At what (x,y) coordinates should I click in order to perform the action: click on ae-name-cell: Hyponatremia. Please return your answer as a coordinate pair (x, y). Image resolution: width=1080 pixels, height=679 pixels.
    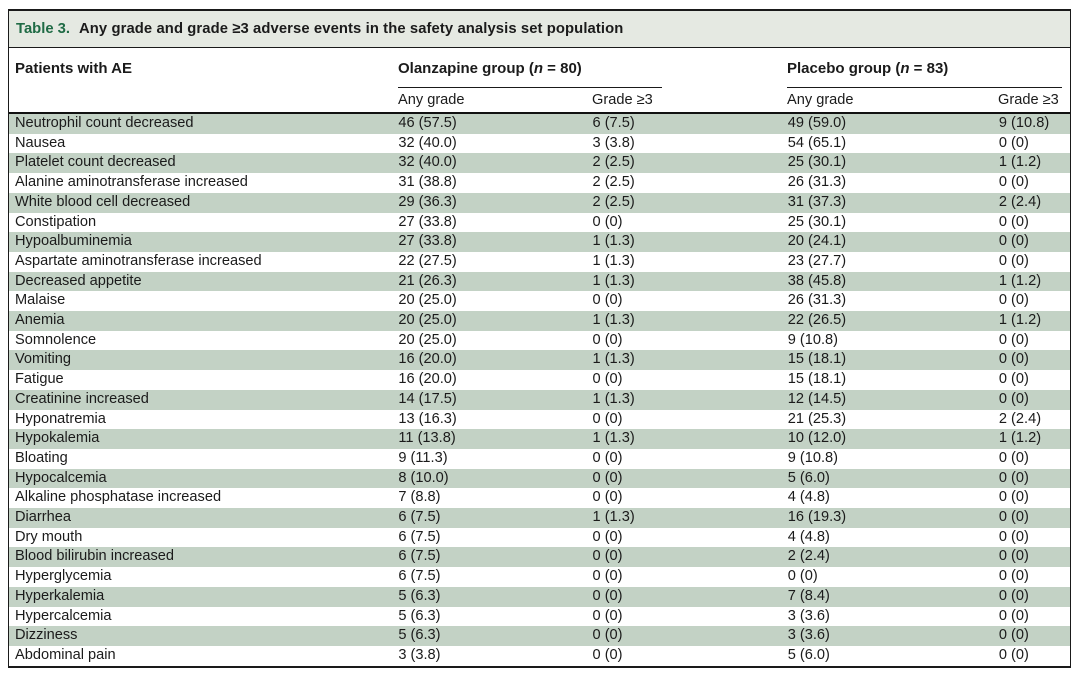
    Looking at the image, I should click on (60, 418).